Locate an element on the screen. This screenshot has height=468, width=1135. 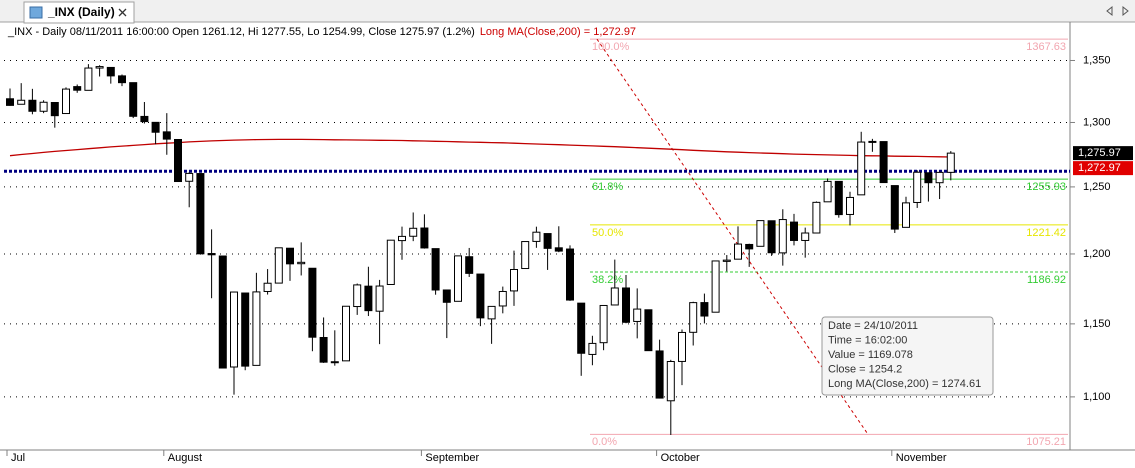
y-tick-label: 1,250 is located at coordinates (1097, 187).